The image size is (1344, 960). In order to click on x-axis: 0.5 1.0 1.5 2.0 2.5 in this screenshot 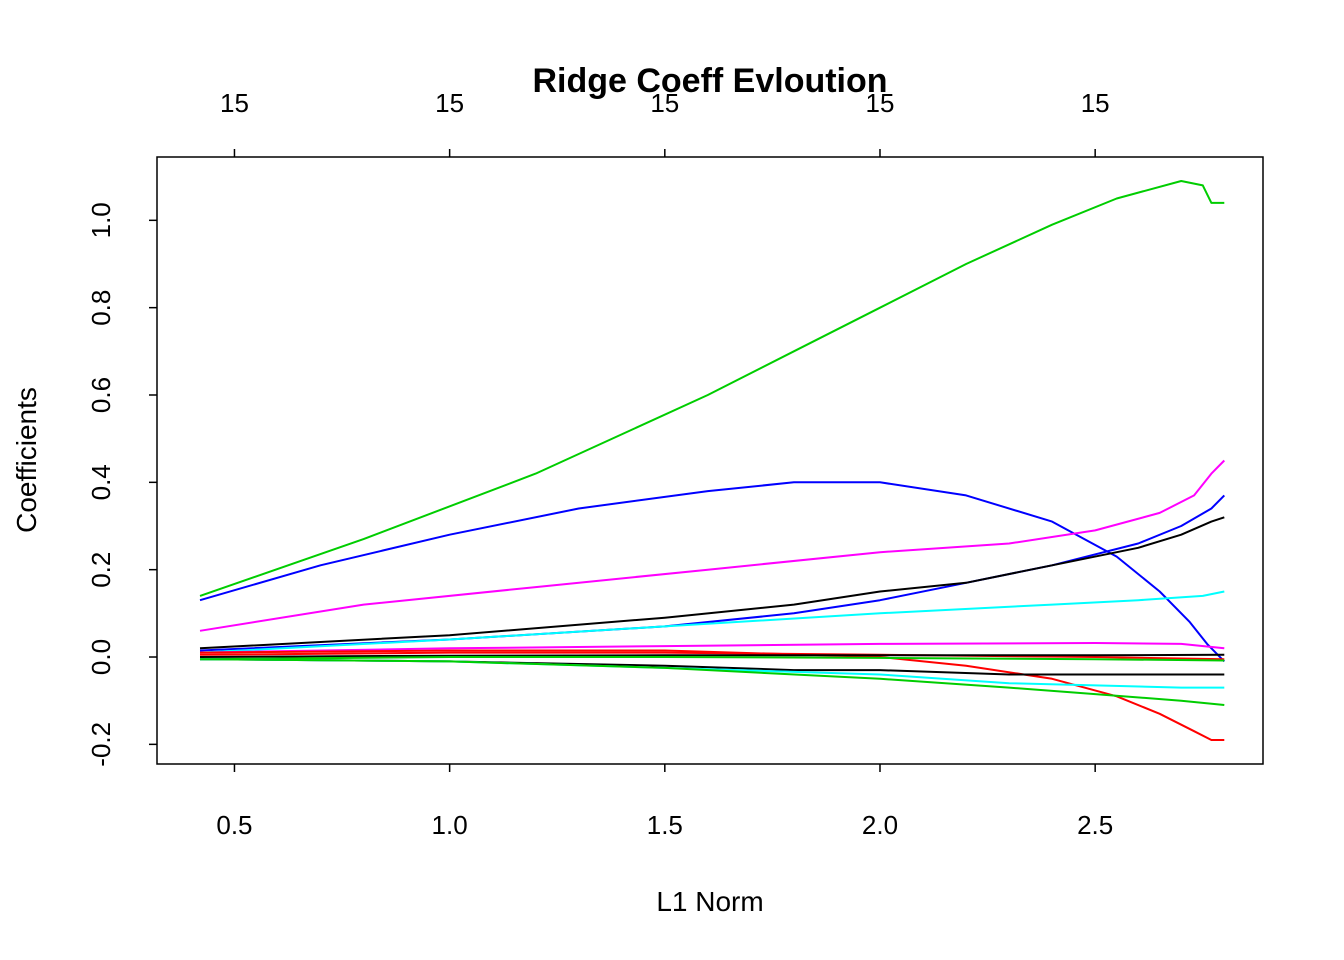, I will do `click(664, 802)`.